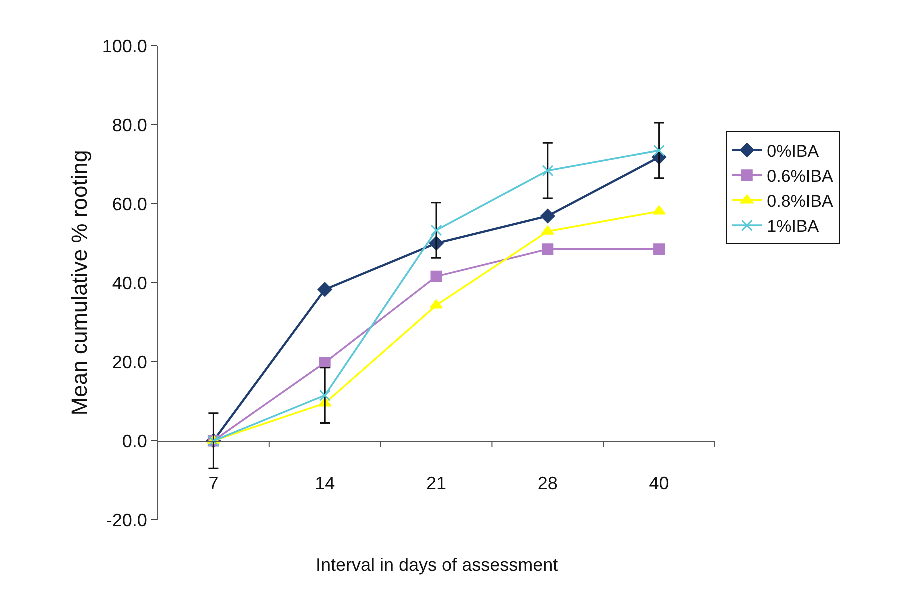  Describe the element at coordinates (793, 226) in the screenshot. I see `legend-label: 1%IBA` at that location.